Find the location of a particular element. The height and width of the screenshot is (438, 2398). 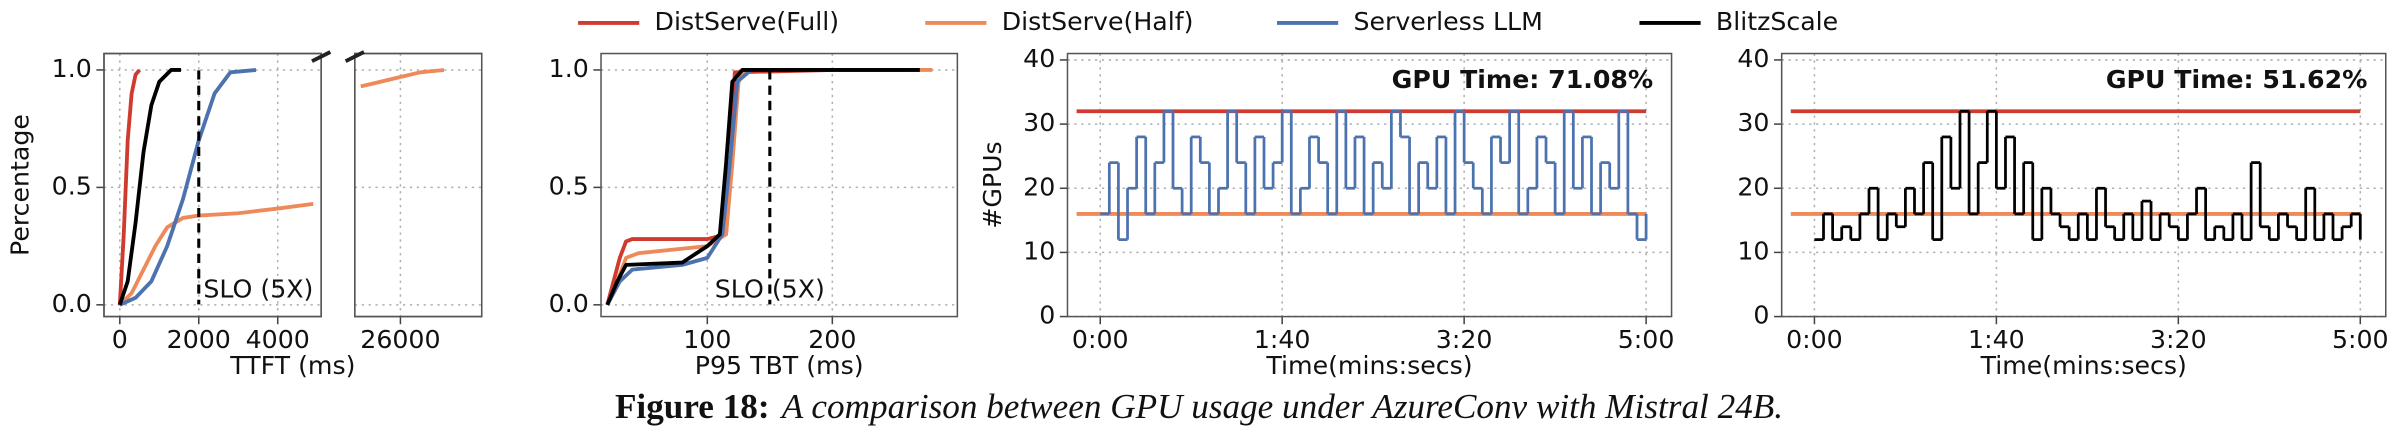

x-axis-label: P95 TBT (ms) is located at coordinates (779, 365).